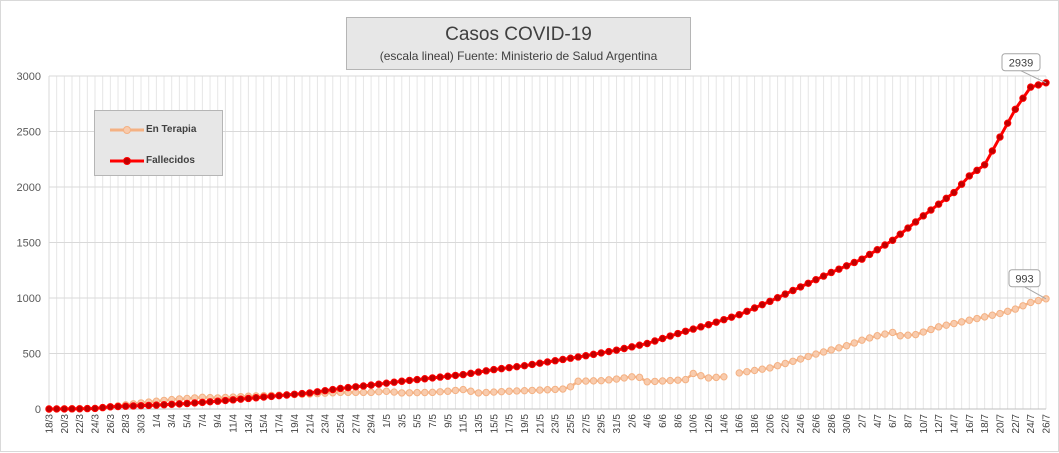  What do you see at coordinates (249, 424) in the screenshot?
I see `x-tick-label: 13/4` at bounding box center [249, 424].